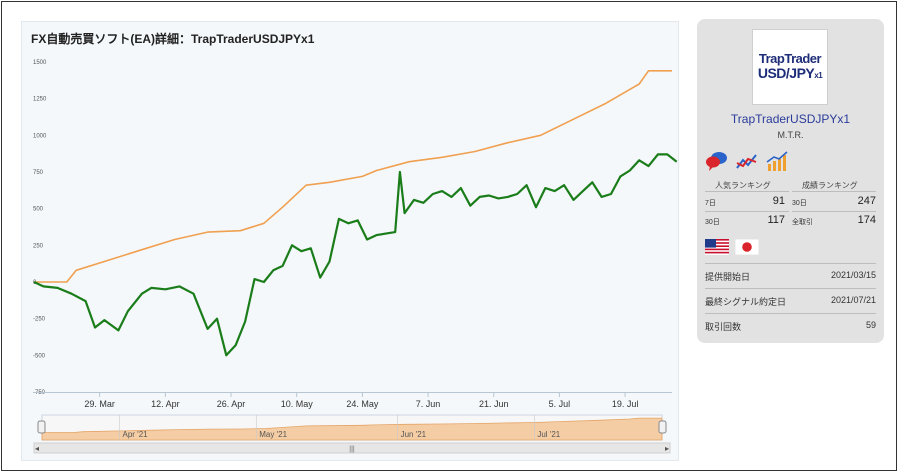 This screenshot has width=900, height=474. I want to click on rank-value: 174, so click(866, 220).